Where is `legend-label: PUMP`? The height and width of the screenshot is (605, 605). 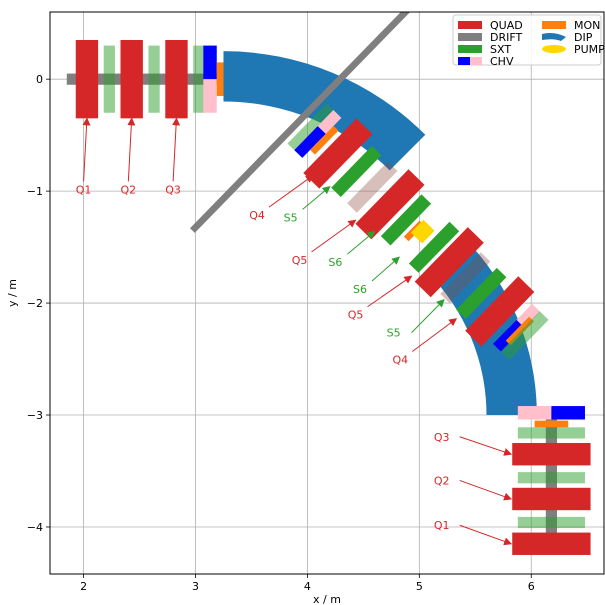 legend-label: PUMP is located at coordinates (589, 49).